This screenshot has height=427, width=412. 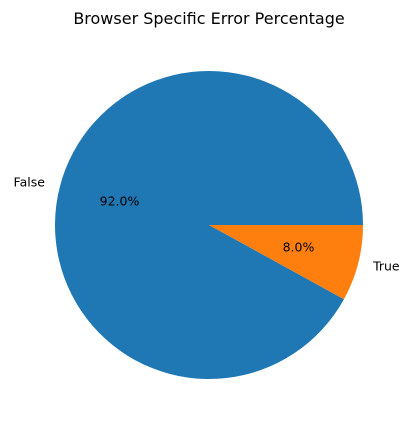 What do you see at coordinates (299, 246) in the screenshot?
I see `percent-label-true: 8.0%` at bounding box center [299, 246].